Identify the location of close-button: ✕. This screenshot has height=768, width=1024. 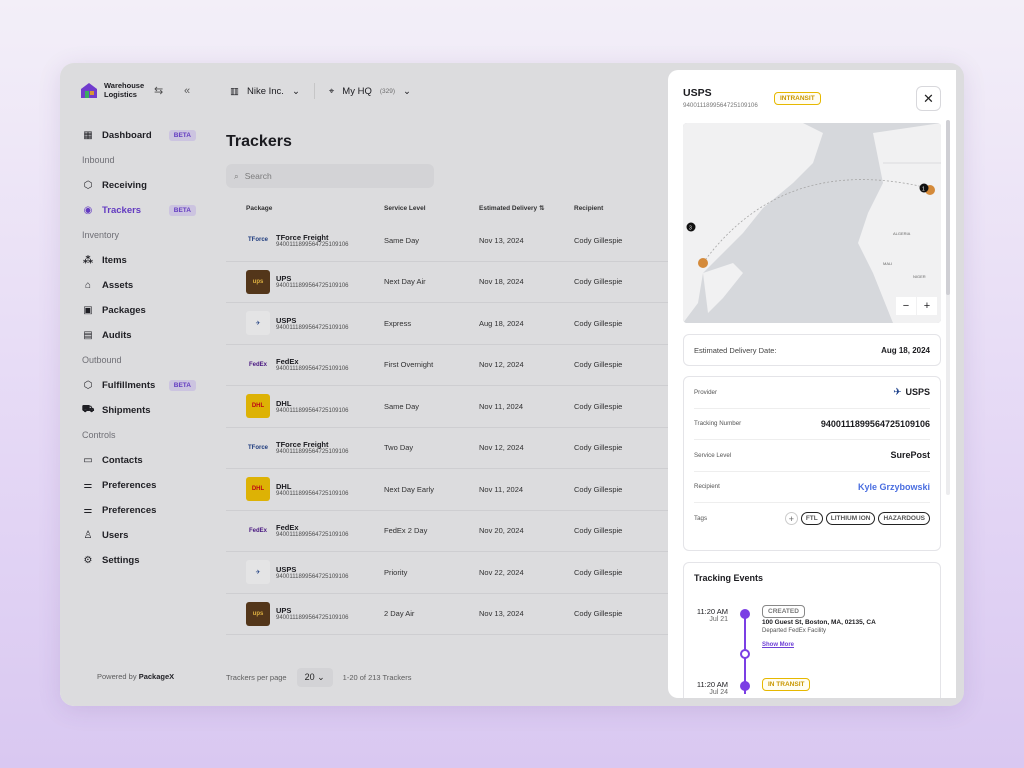
(928, 98).